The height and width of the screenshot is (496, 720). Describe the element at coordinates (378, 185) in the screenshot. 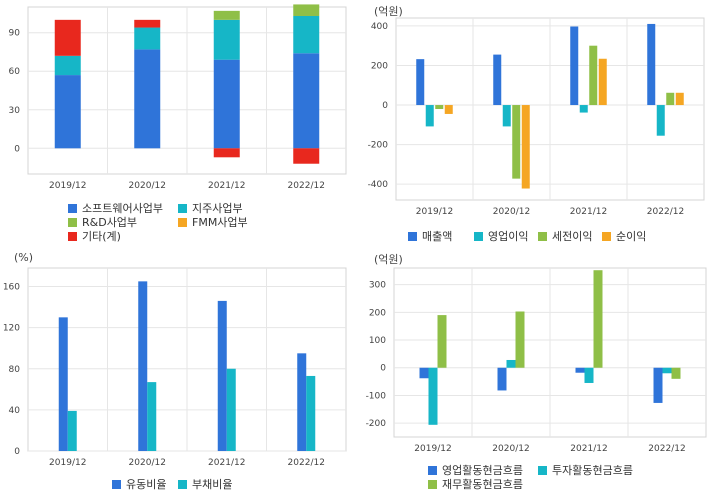

I see `y-tick-label: -400` at that location.